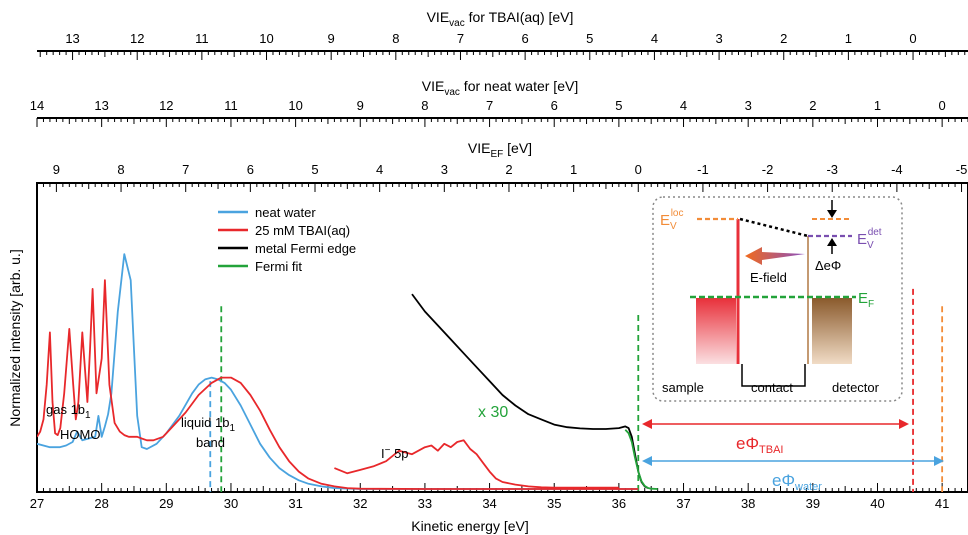 The image size is (968, 535). I want to click on top-tick-label: -2, so click(768, 169).